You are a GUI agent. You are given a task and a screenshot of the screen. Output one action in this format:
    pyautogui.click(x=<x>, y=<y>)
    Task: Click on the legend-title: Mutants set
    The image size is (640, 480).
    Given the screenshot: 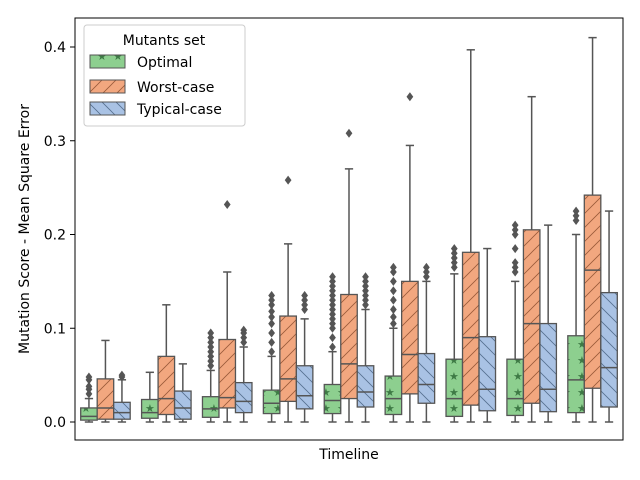 What is the action you would take?
    pyautogui.click(x=164, y=41)
    